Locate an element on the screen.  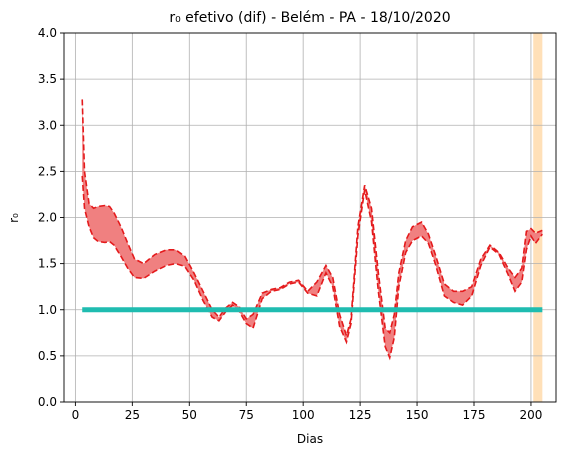
y-tick-label-0: 0.0 is located at coordinates (47, 402).